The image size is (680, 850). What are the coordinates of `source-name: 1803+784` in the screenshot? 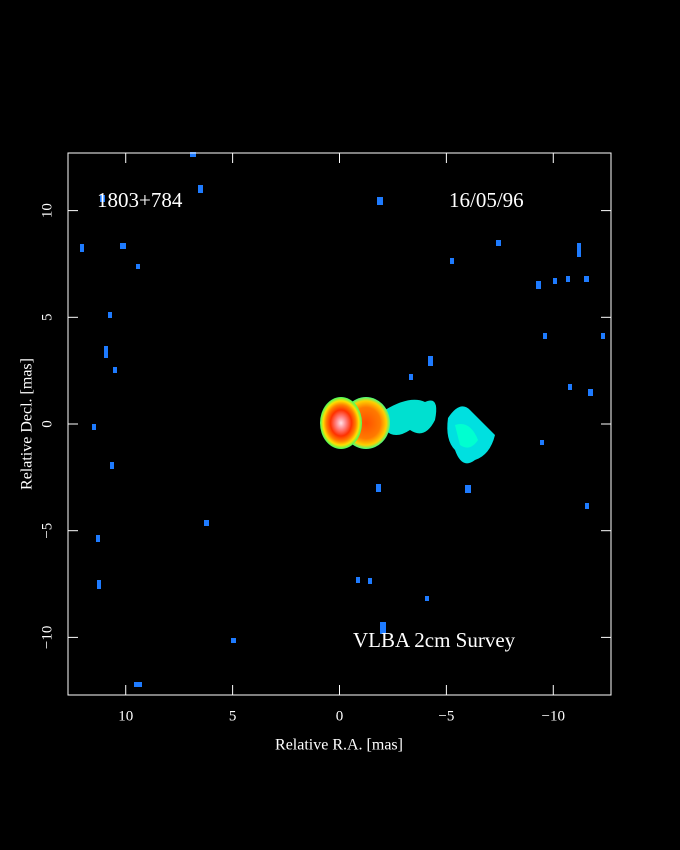 It's located at (140, 200).